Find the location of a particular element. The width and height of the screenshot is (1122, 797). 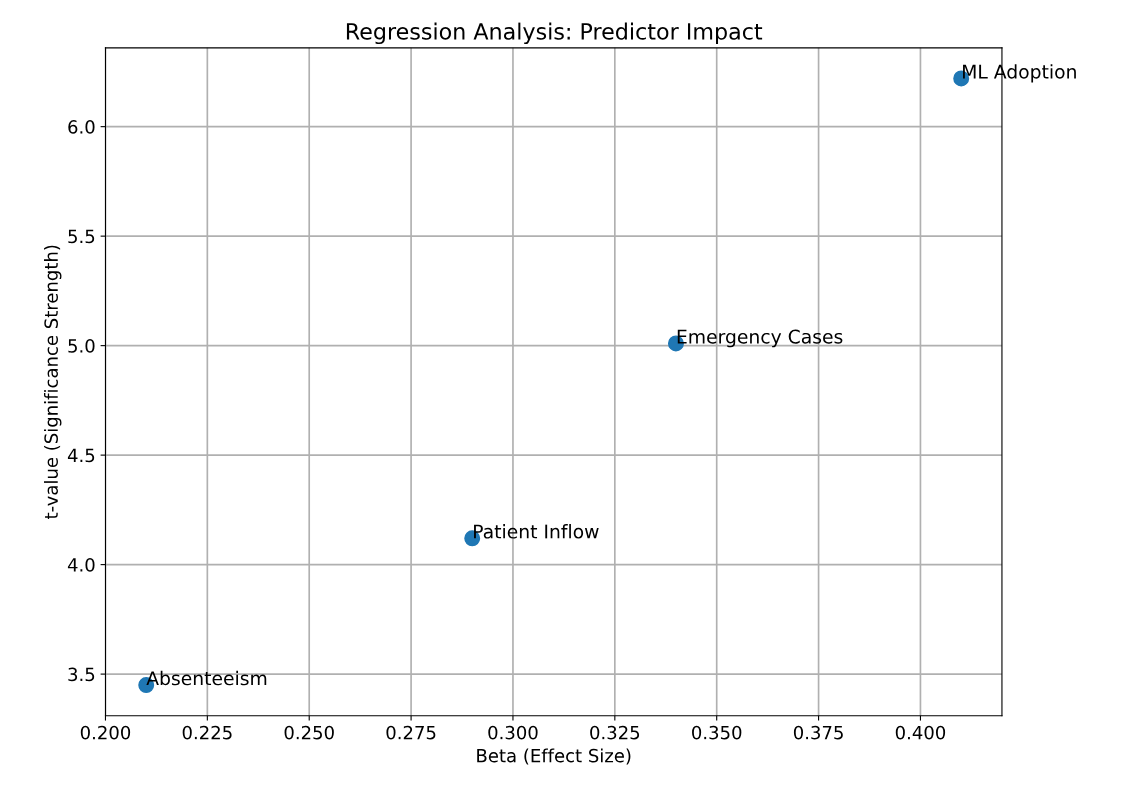

x-axis-title: Beta (Effect Size) is located at coordinates (554, 756).